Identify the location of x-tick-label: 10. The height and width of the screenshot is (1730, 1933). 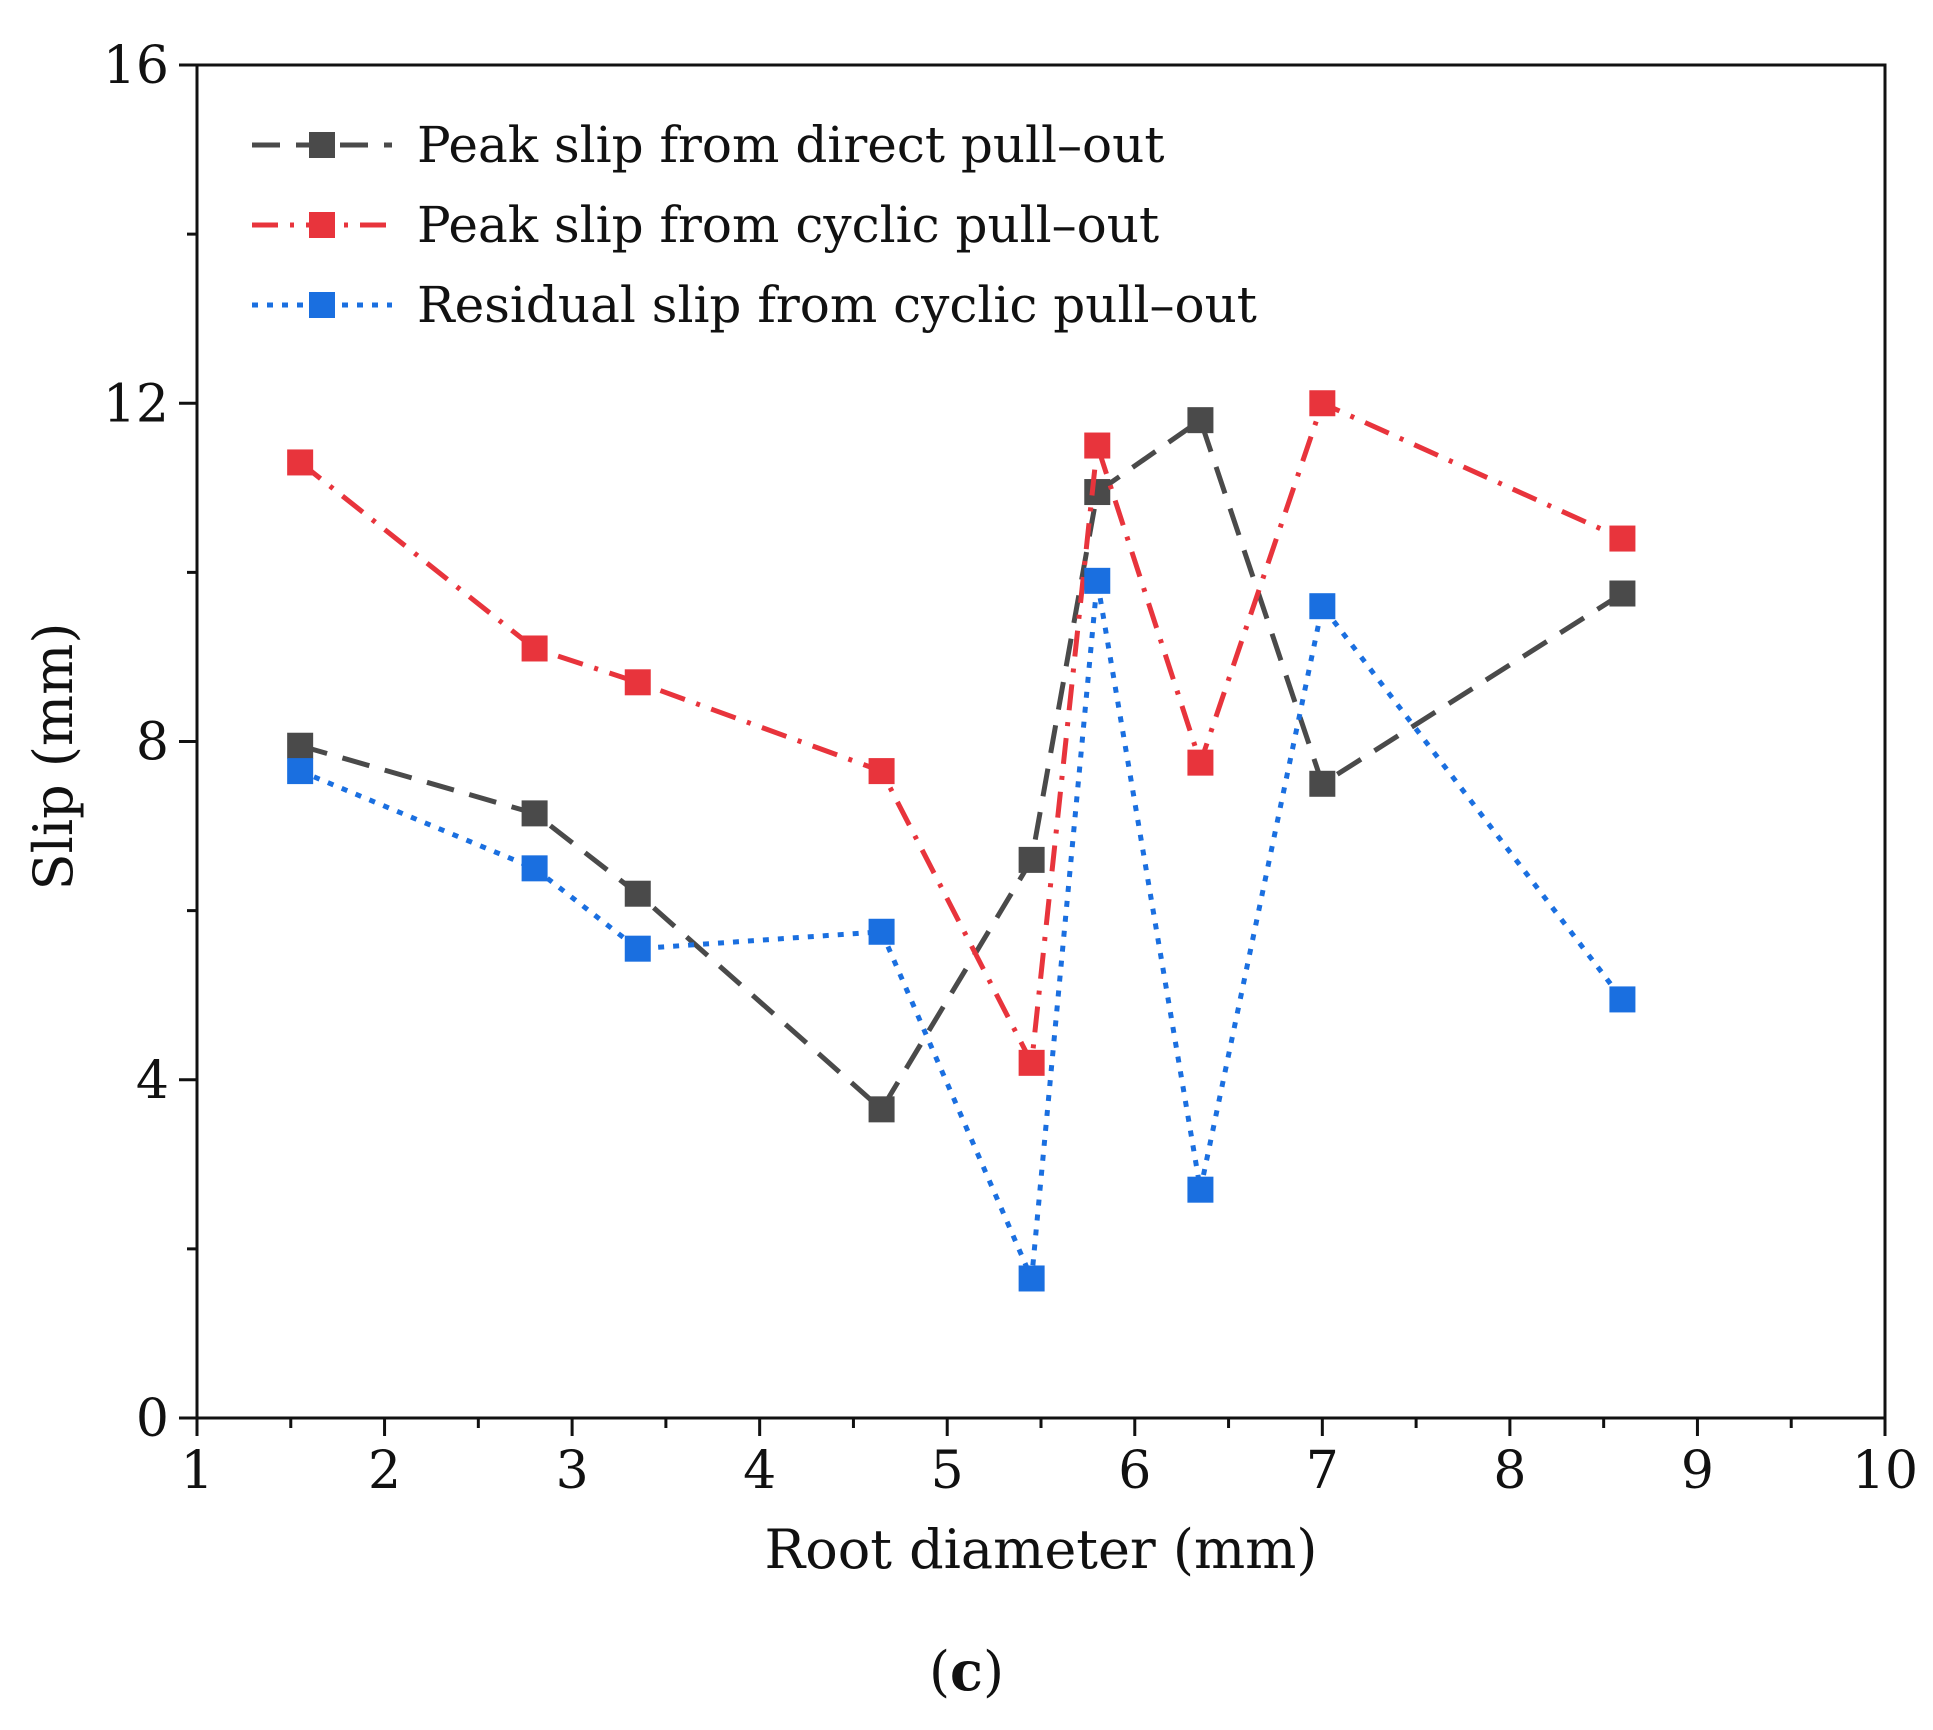
(1885, 1471).